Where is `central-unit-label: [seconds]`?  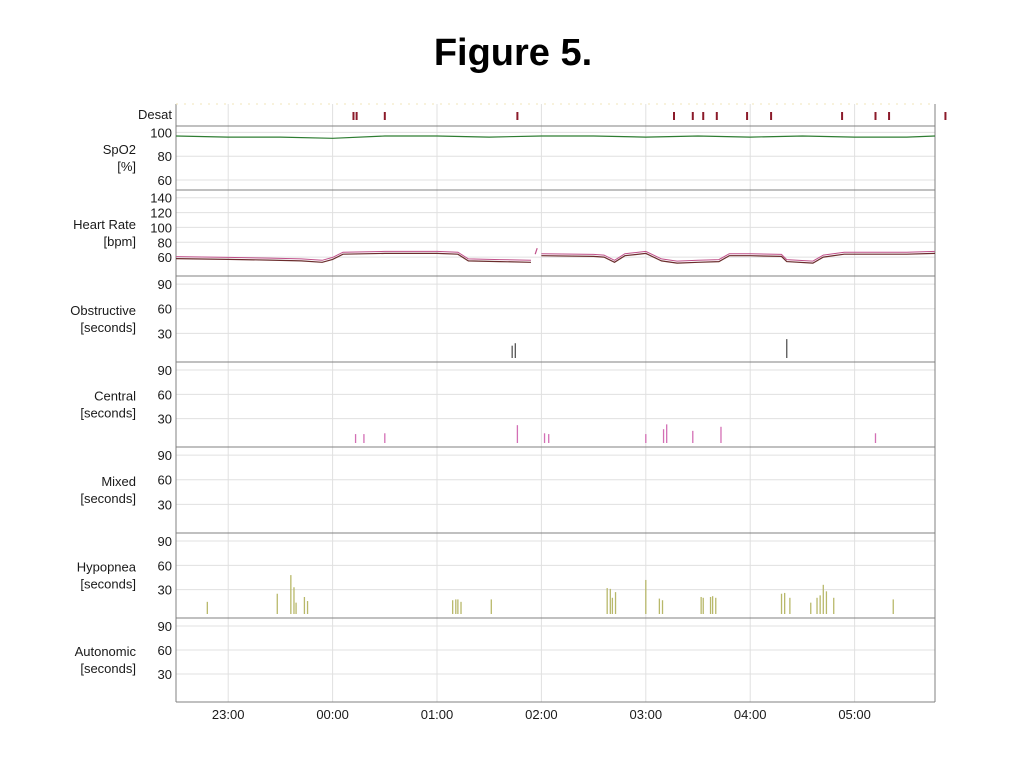
central-unit-label: [seconds] is located at coordinates (108, 413).